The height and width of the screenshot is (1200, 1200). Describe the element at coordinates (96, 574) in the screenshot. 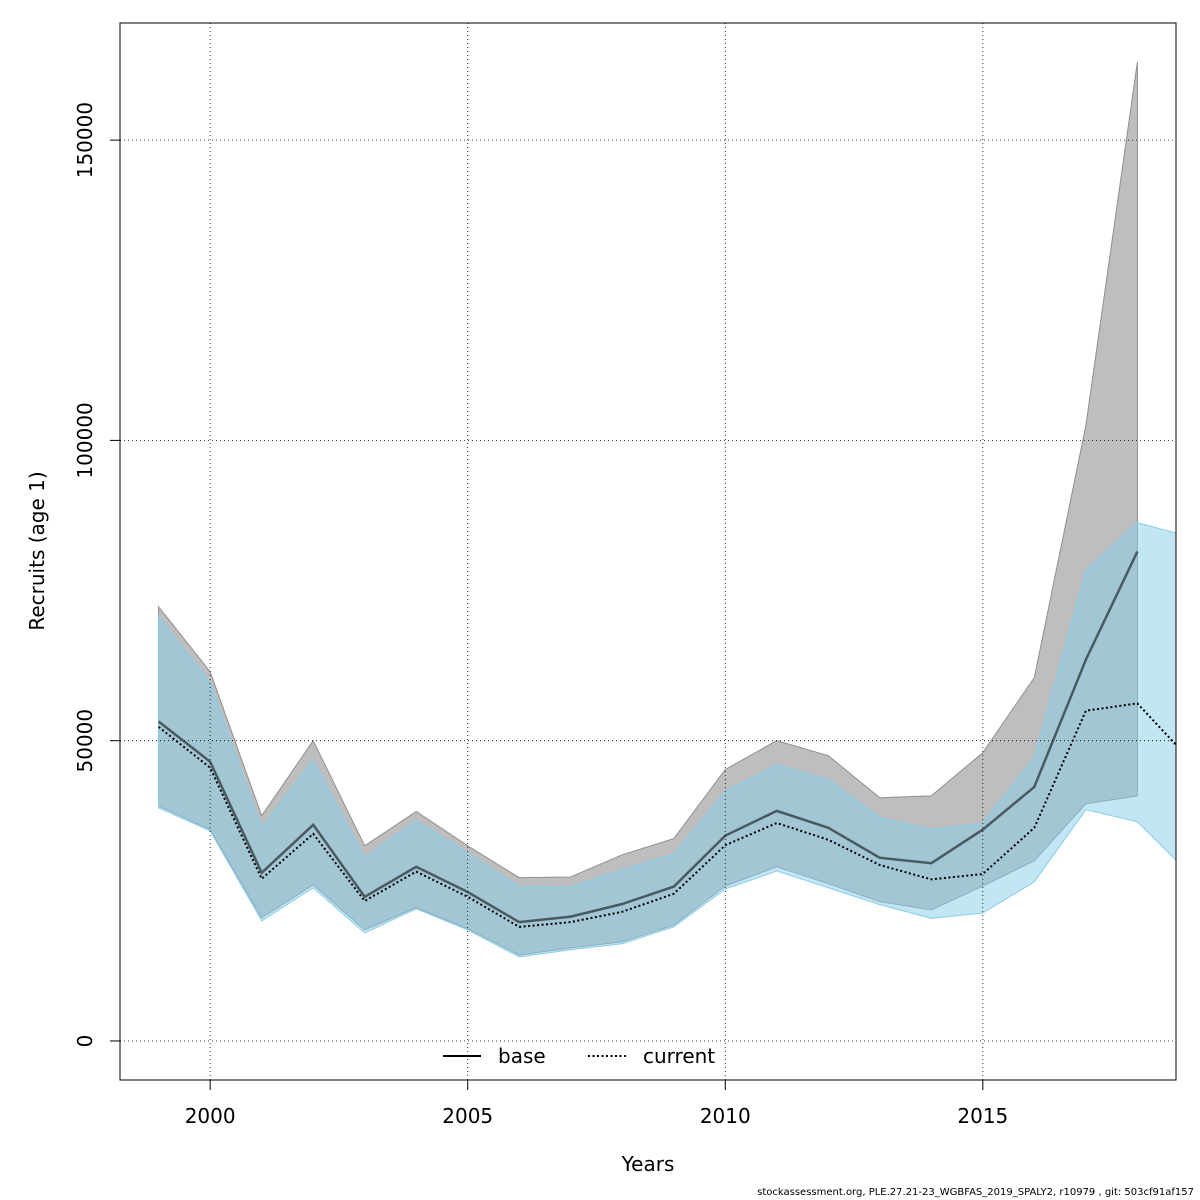

I see `y-axis: 0 50000 100000 150000` at that location.